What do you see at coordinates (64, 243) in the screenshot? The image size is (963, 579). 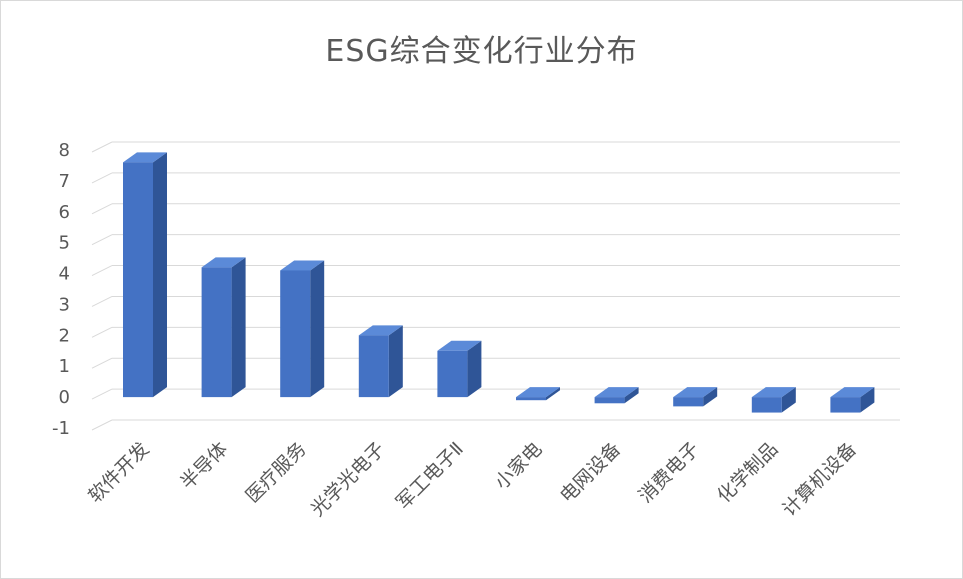 I see `y-tick-label: 5` at bounding box center [64, 243].